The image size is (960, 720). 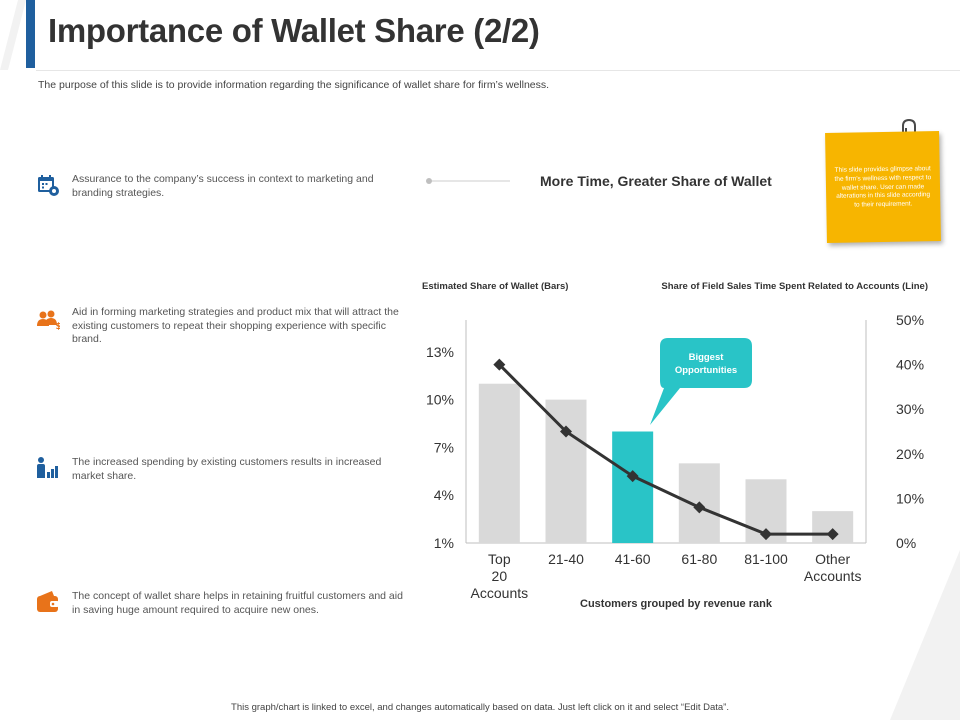 I want to click on right-axis-tick-label: 0%, so click(x=906, y=543).